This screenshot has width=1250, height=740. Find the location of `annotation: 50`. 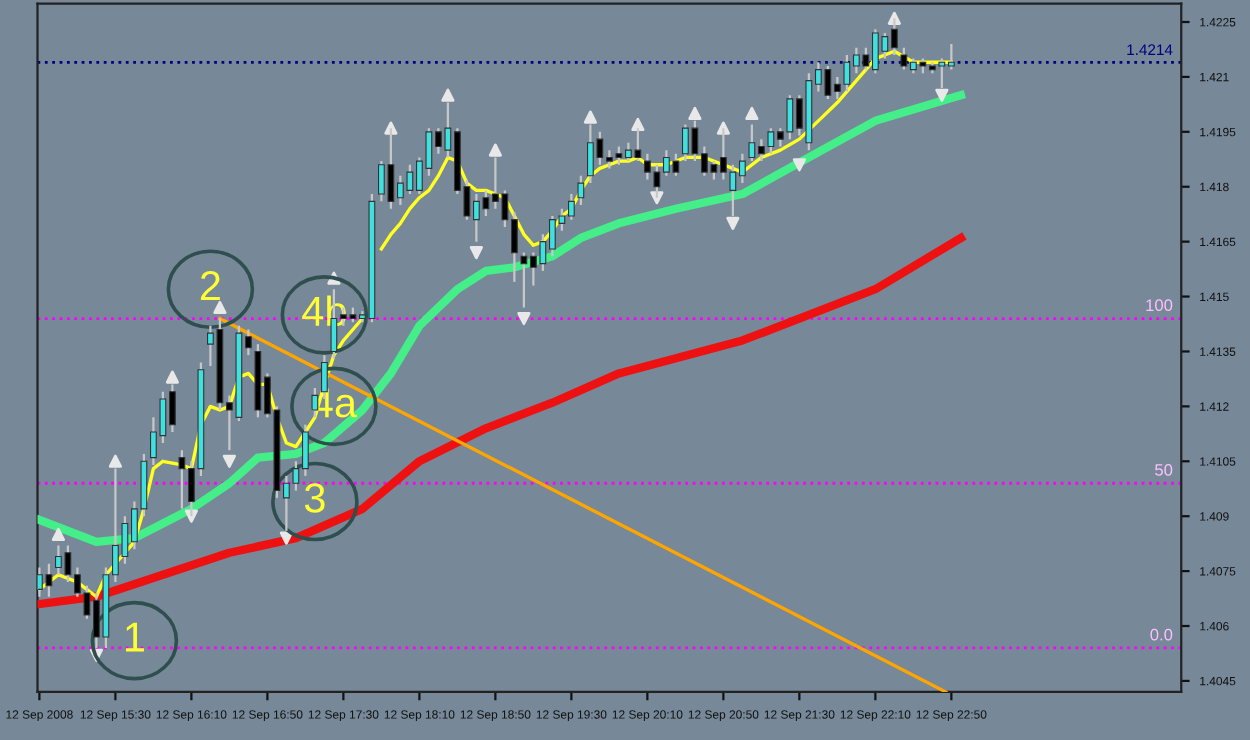

annotation: 50 is located at coordinates (1164, 469).